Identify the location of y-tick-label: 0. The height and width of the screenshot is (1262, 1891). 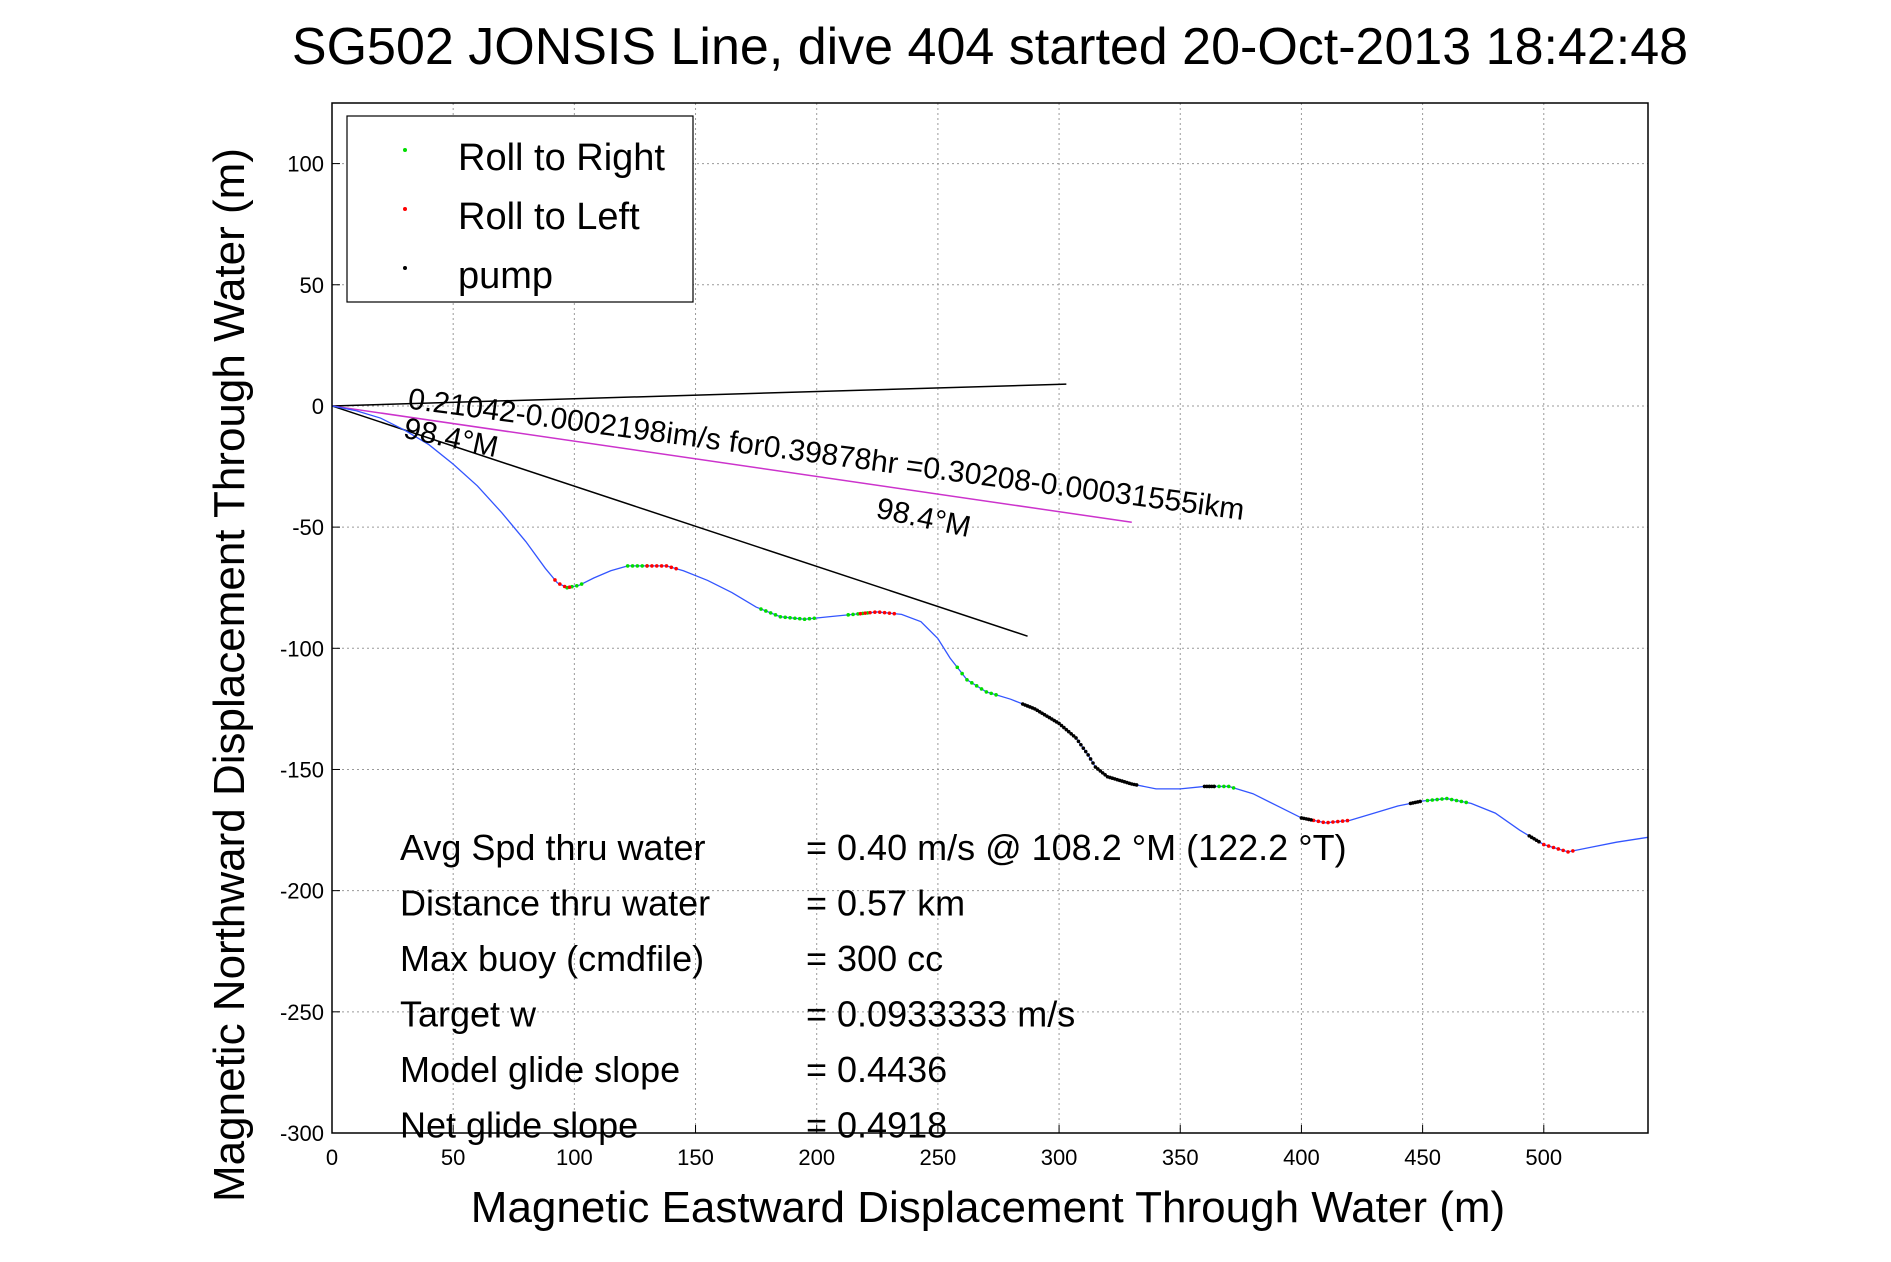
(318, 406).